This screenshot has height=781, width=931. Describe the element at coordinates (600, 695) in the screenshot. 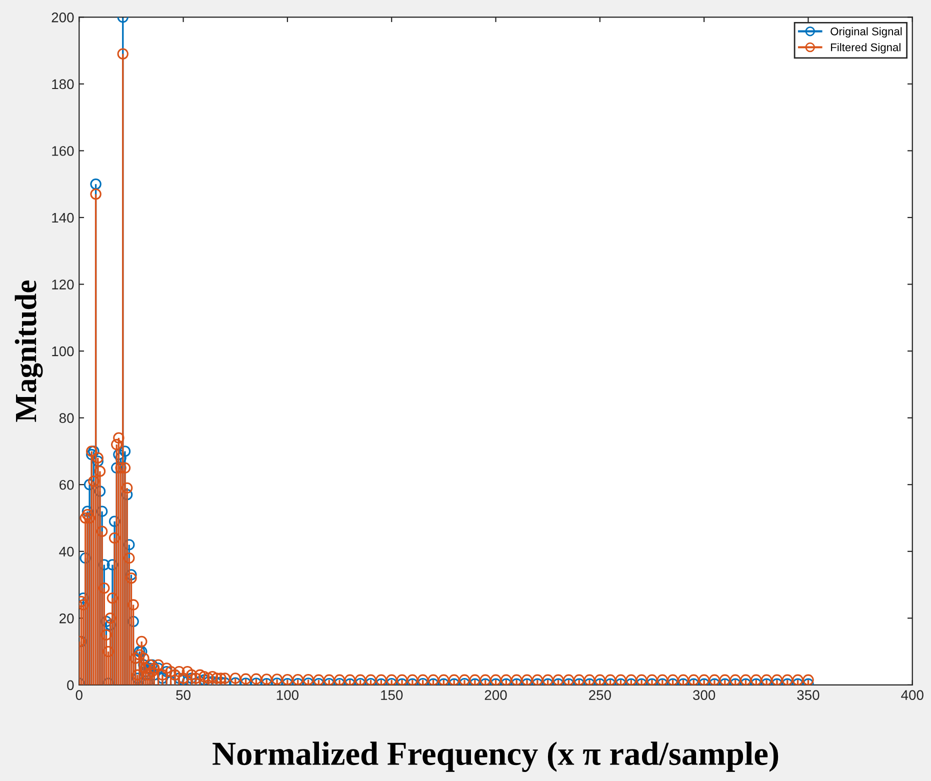

I see `x-tick-label: 250` at that location.